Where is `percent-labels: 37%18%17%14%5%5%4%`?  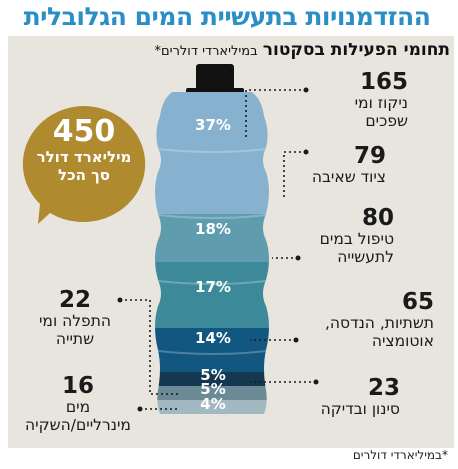
percent-labels: 37%18%17%14%5%5%4% is located at coordinates (213, 264).